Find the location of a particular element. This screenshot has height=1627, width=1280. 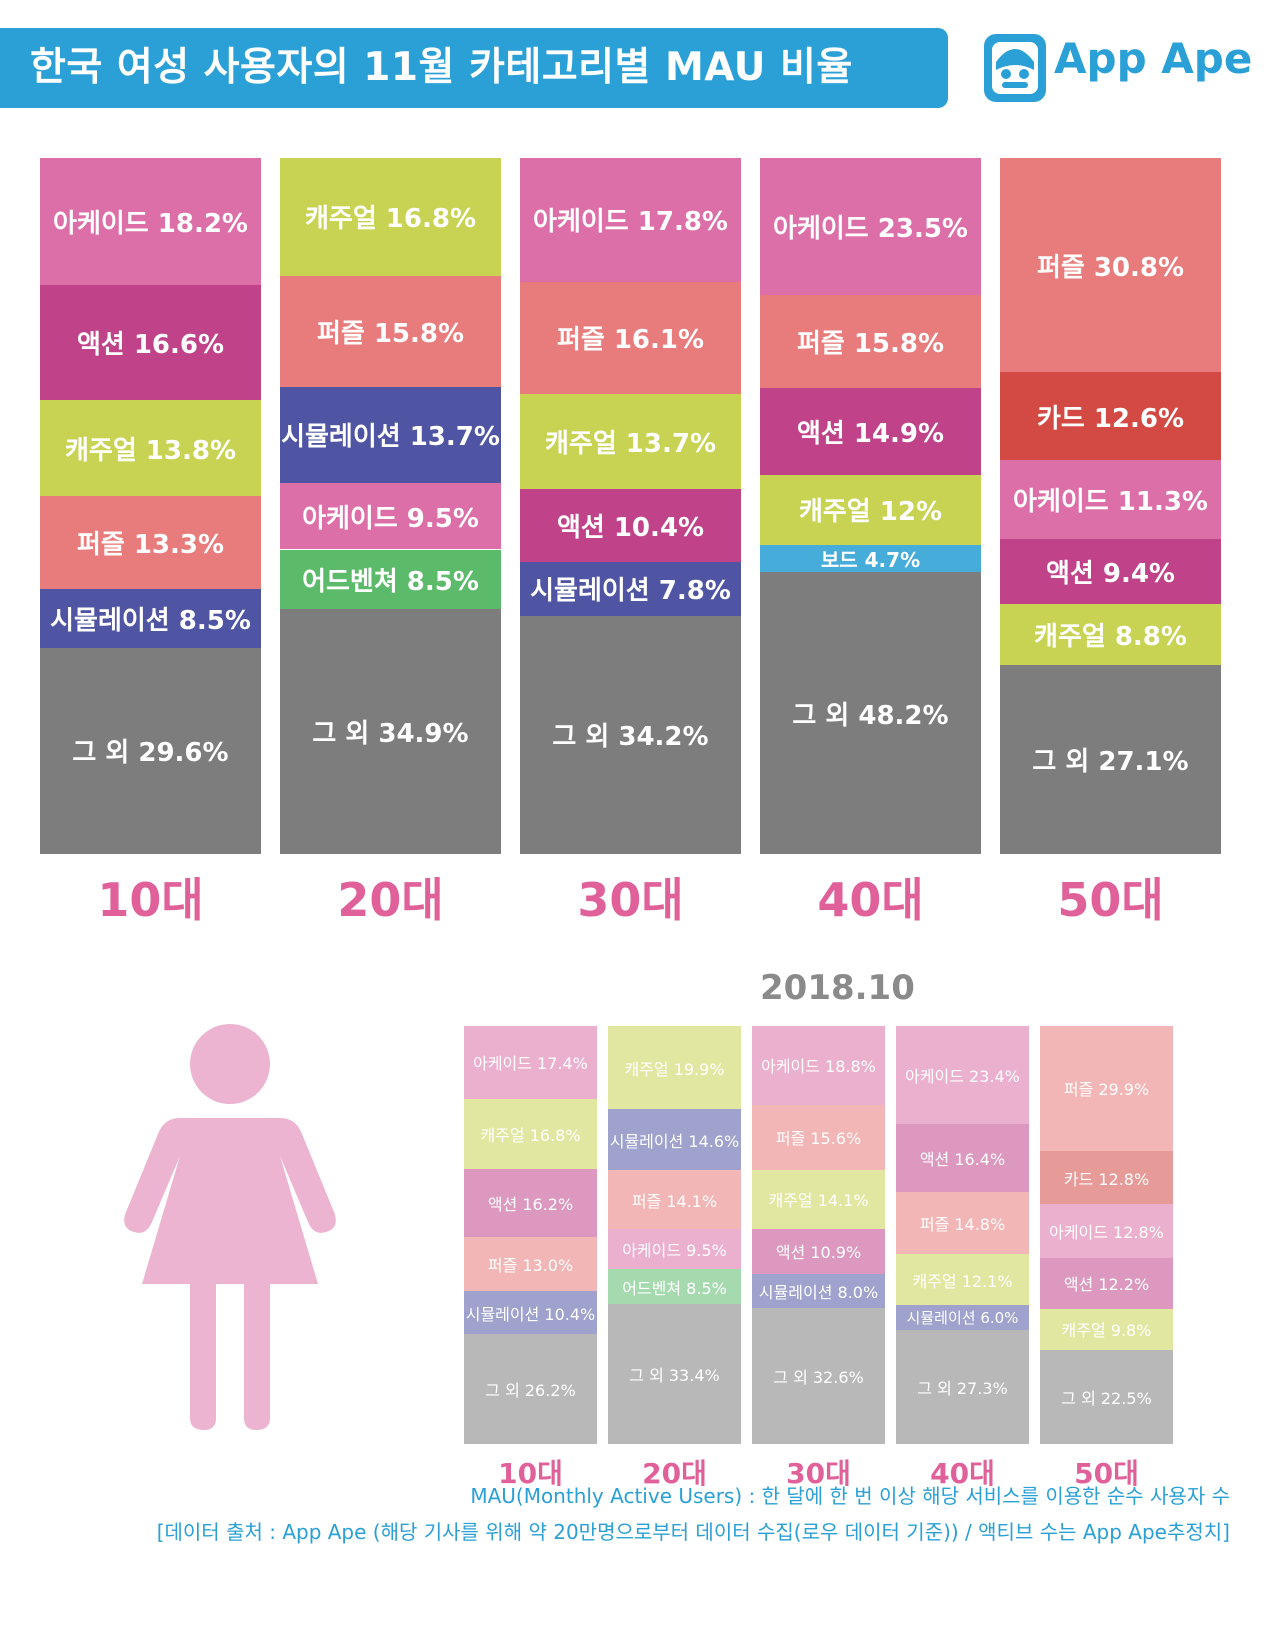

bar-segment: 퍼즐 14.8% is located at coordinates (962, 1223).